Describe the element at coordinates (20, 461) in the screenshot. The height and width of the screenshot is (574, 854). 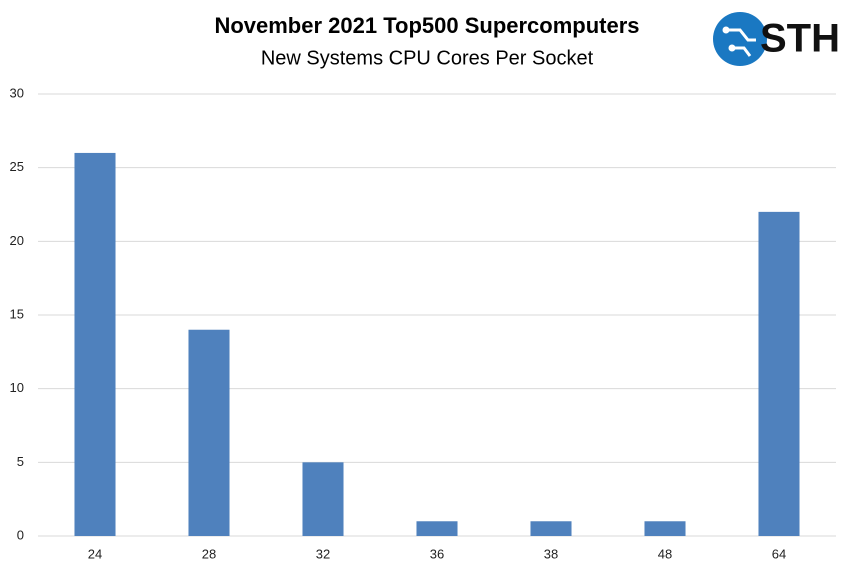
I see `y-tick-label: 5` at that location.